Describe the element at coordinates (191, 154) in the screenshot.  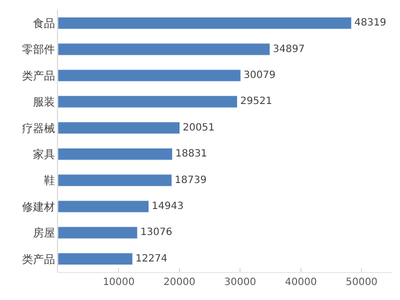
I see `data-label: 18831` at that location.